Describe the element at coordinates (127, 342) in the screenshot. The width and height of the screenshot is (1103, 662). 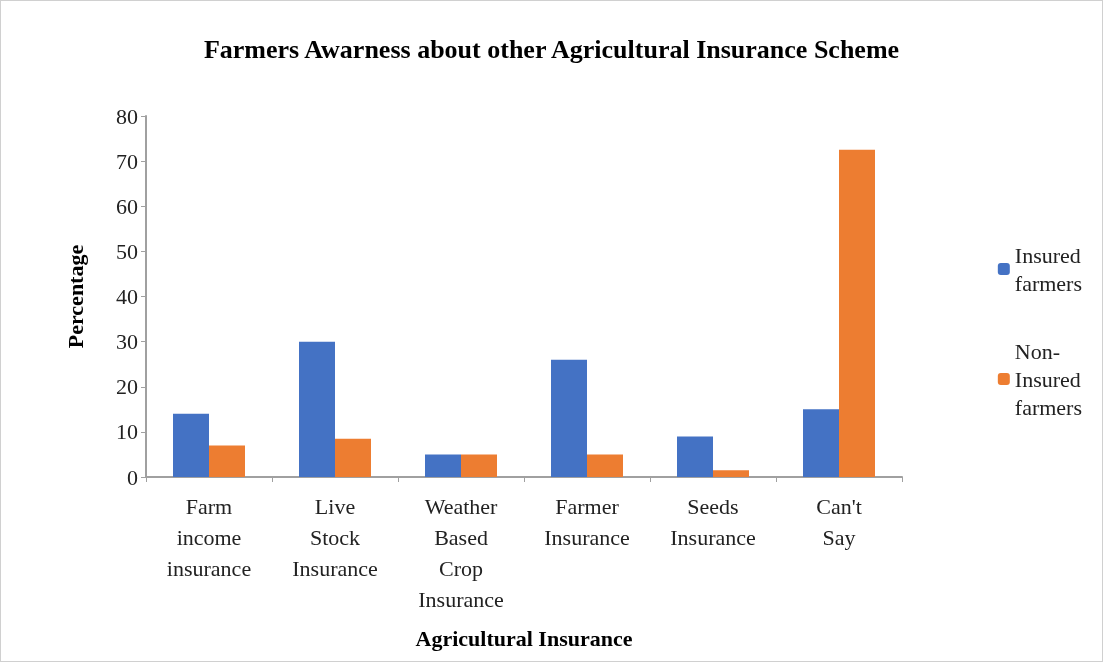
I see `y-tick-label: 30` at that location.